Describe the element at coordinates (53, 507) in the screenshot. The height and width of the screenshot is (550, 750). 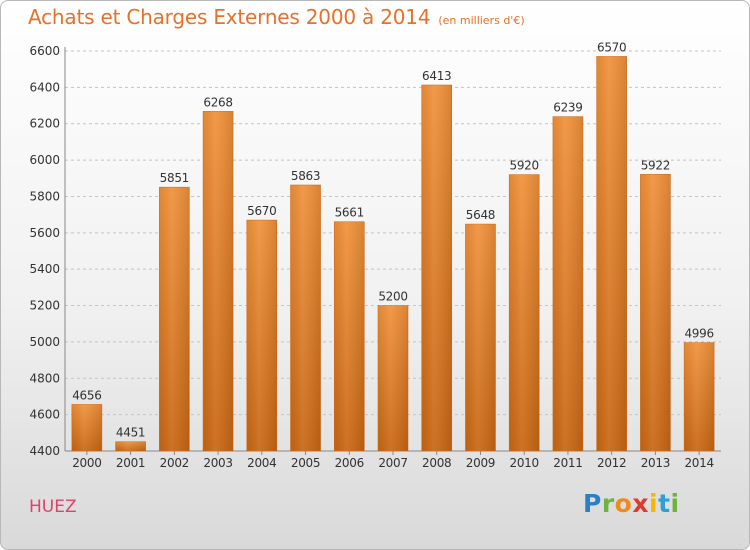
I see `commune-name: HUEZ` at that location.